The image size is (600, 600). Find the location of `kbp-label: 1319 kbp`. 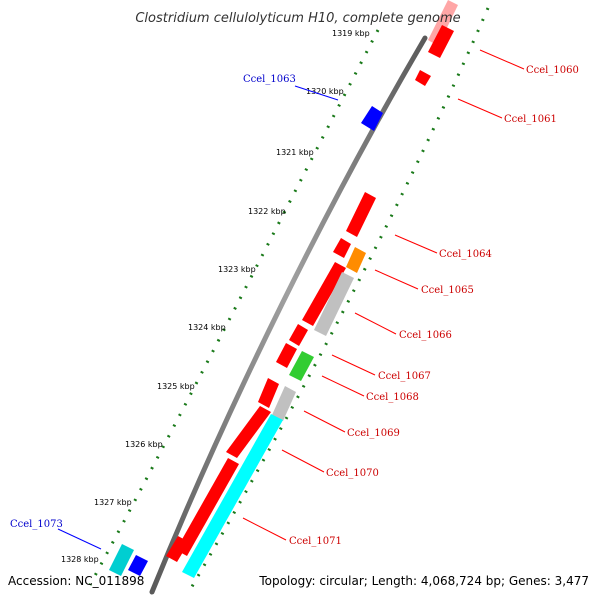

kbp-label: 1319 kbp is located at coordinates (351, 33).